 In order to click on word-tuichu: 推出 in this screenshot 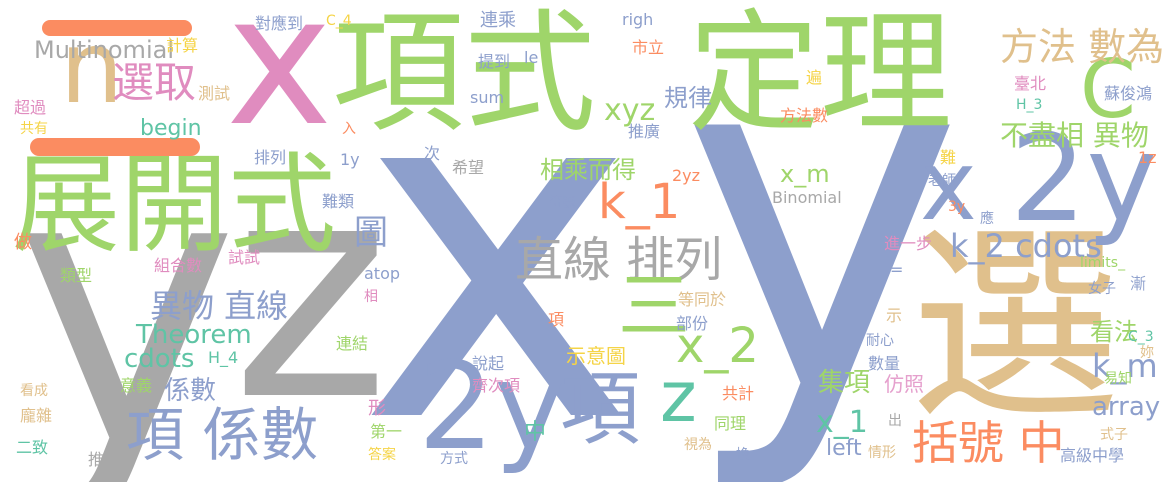, I will do `click(104, 459)`.